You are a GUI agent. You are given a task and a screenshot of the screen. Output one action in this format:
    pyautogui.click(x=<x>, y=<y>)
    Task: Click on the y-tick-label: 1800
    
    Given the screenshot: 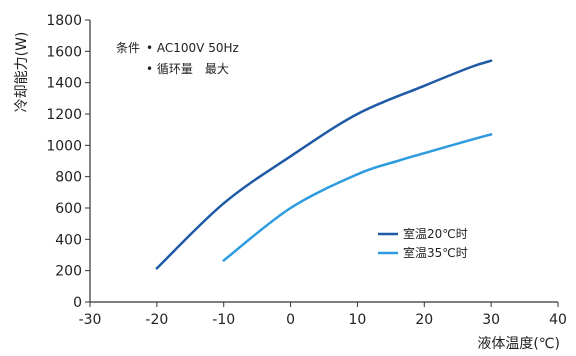 What is the action you would take?
    pyautogui.click(x=64, y=21)
    